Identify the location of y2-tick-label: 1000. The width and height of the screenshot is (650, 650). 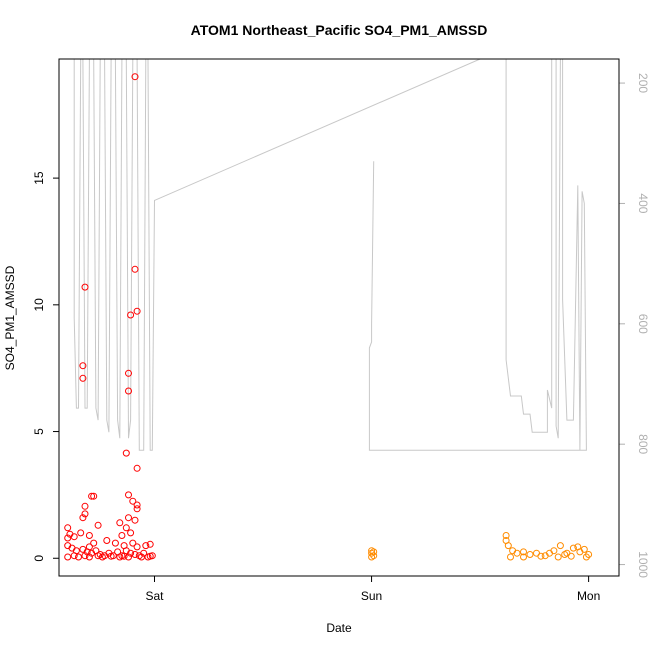
(643, 564).